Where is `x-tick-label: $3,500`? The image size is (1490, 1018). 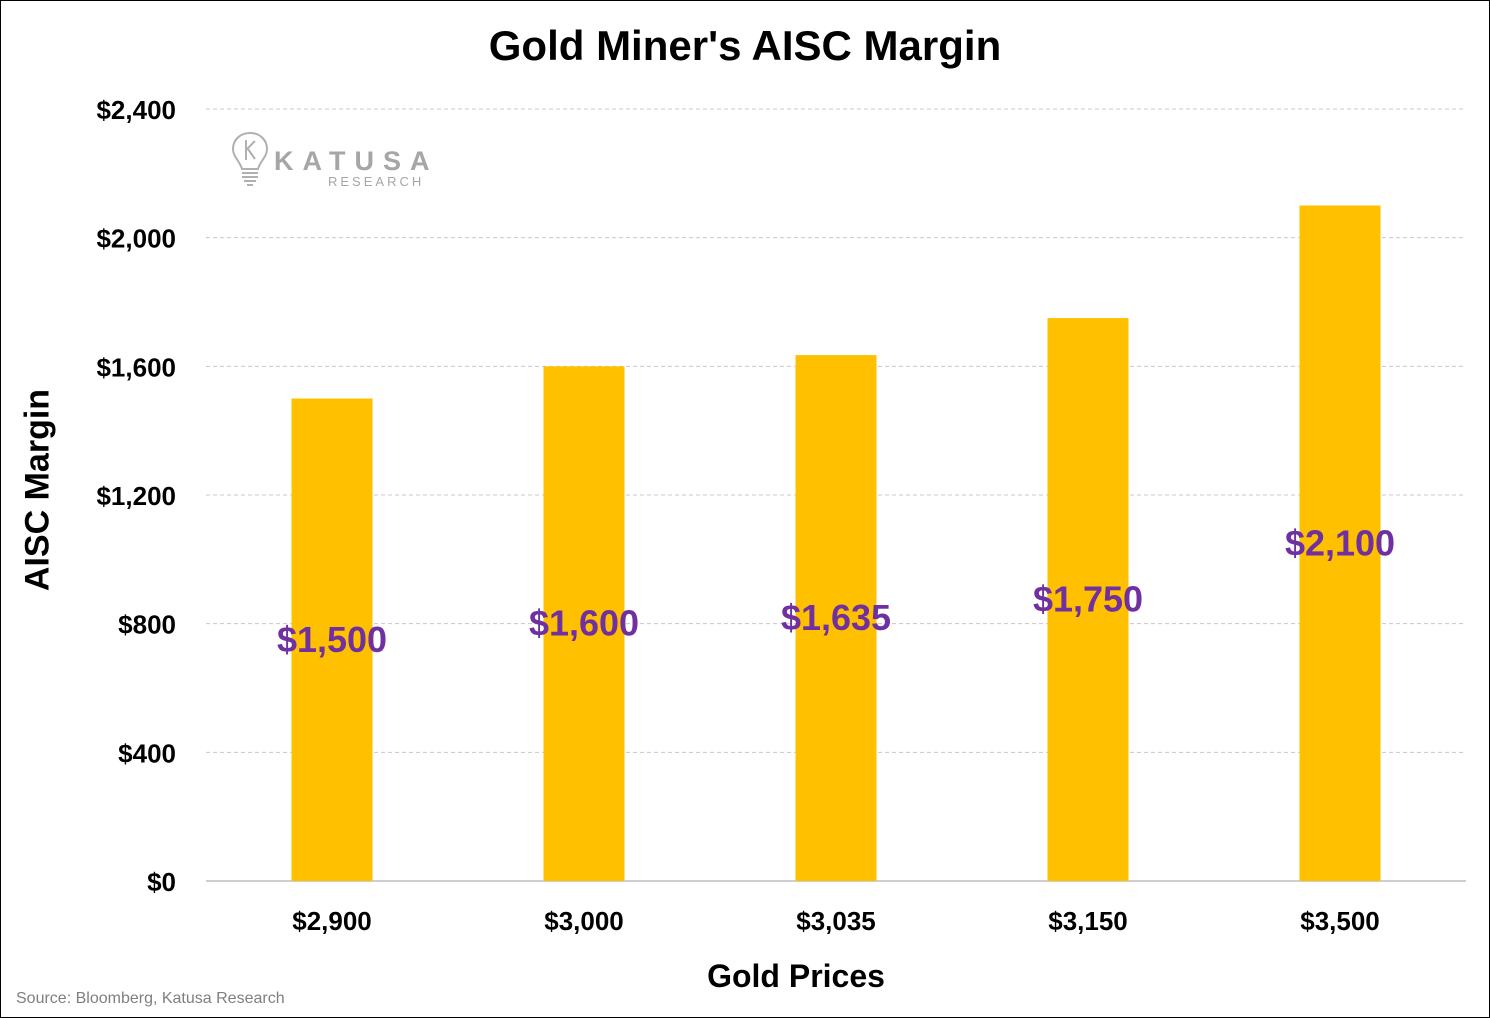
x-tick-label: $3,500 is located at coordinates (1340, 921).